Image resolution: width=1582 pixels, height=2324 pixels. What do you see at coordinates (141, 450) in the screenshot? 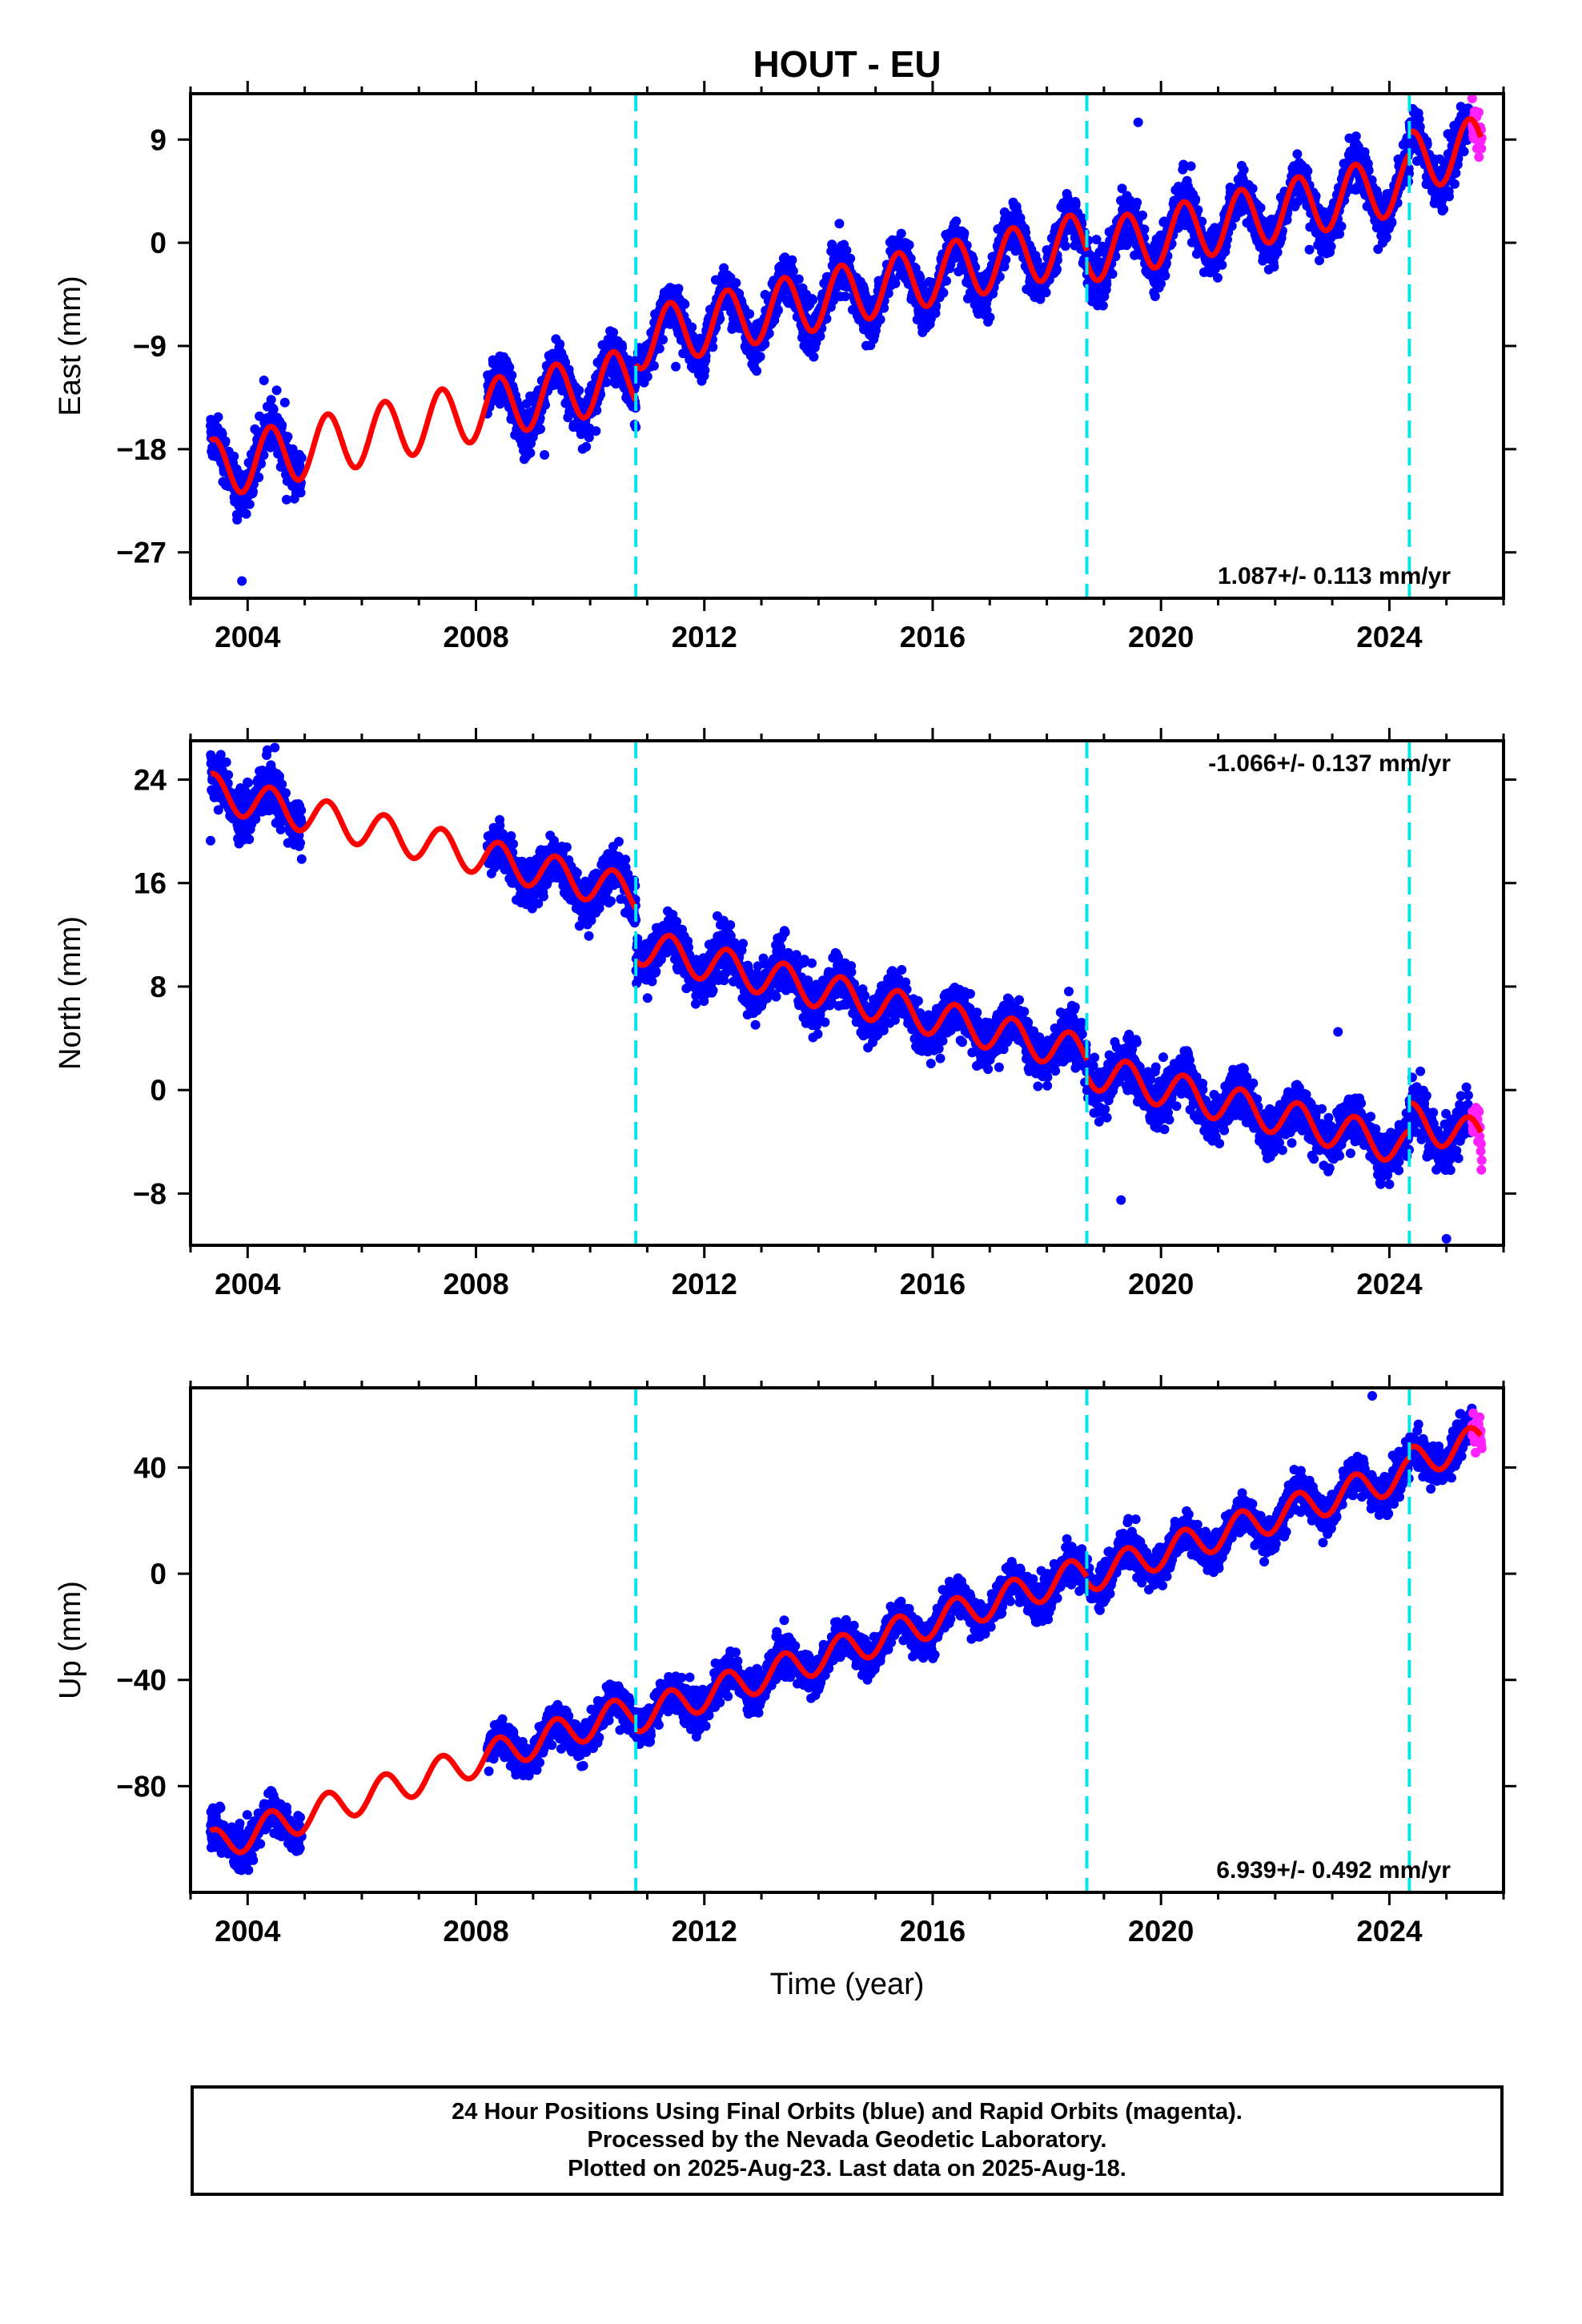
I see `east-y-tick-label: −18` at bounding box center [141, 450].